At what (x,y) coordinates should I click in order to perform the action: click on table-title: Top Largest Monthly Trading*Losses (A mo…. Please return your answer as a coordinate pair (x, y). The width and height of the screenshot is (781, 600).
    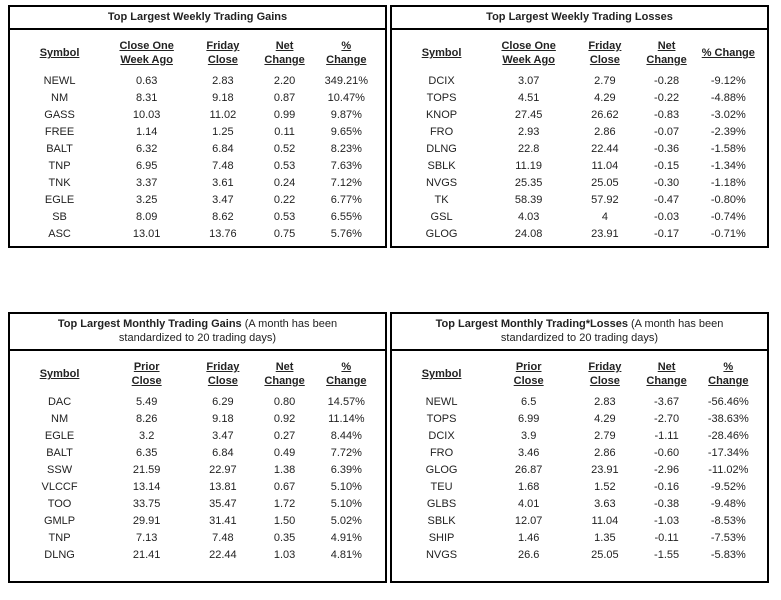
    Looking at the image, I should click on (579, 332).